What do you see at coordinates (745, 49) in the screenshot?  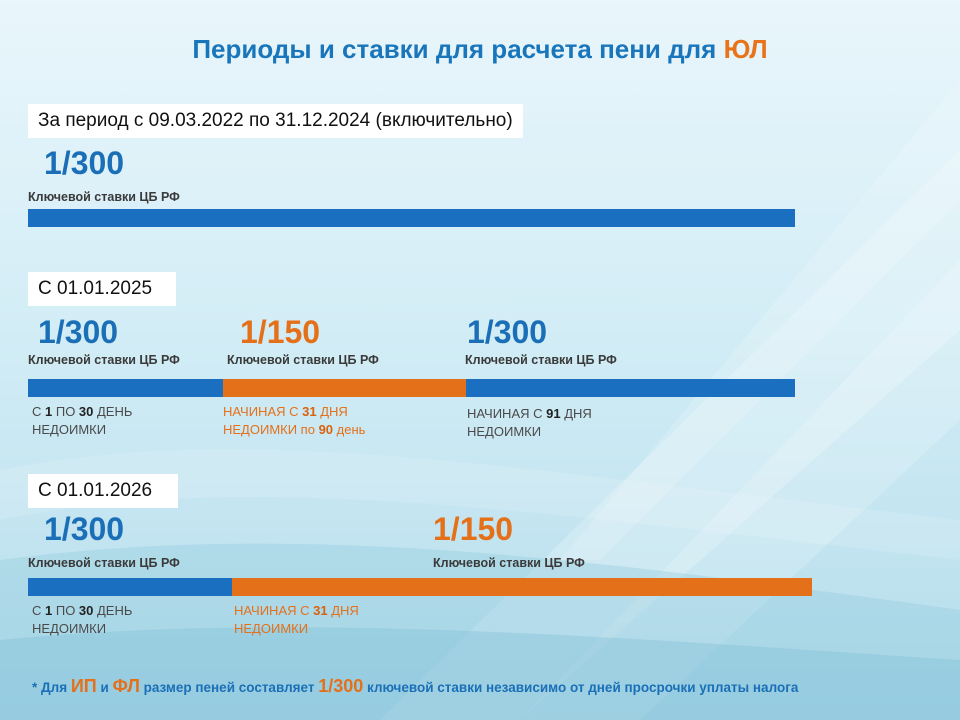 I see `title-accent: ЮЛ` at bounding box center [745, 49].